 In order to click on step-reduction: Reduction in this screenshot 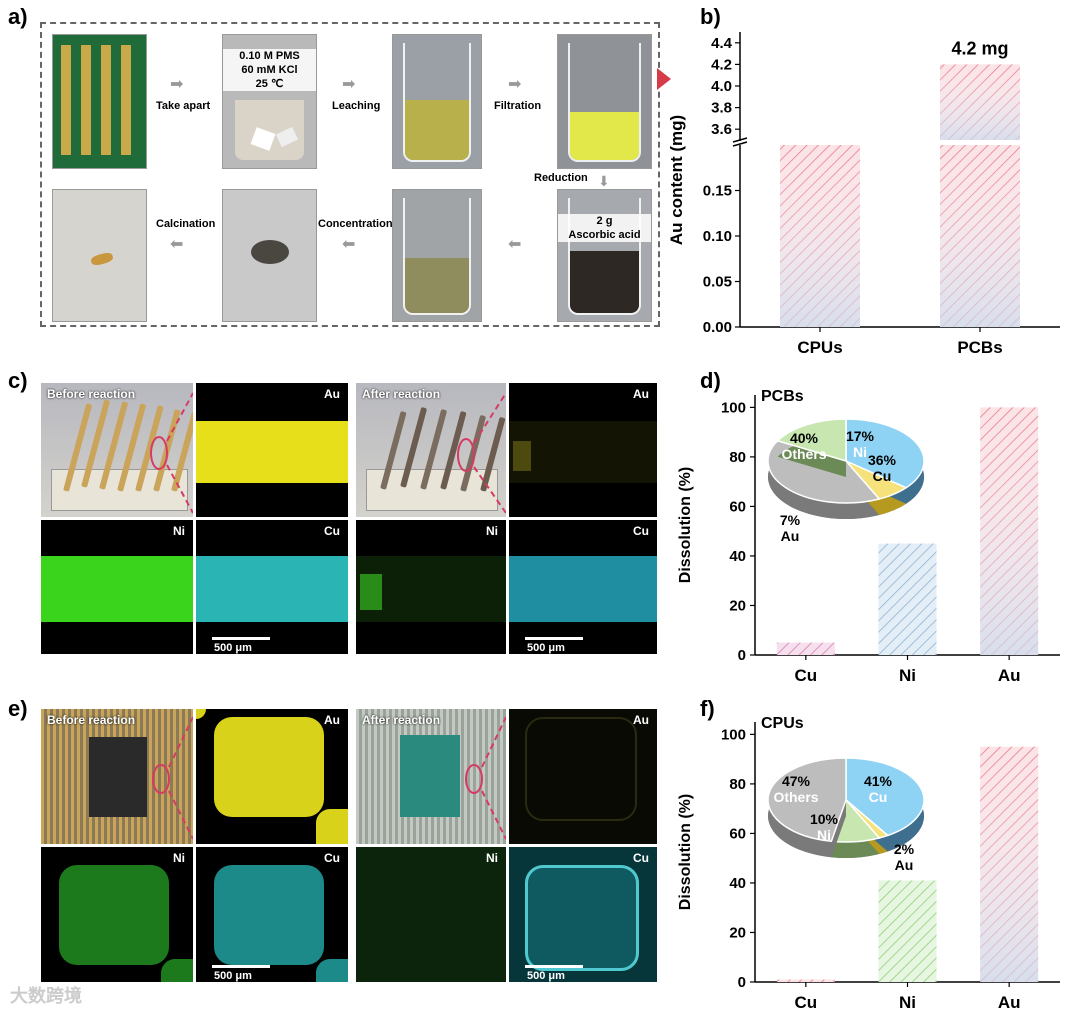, I will do `click(561, 178)`.